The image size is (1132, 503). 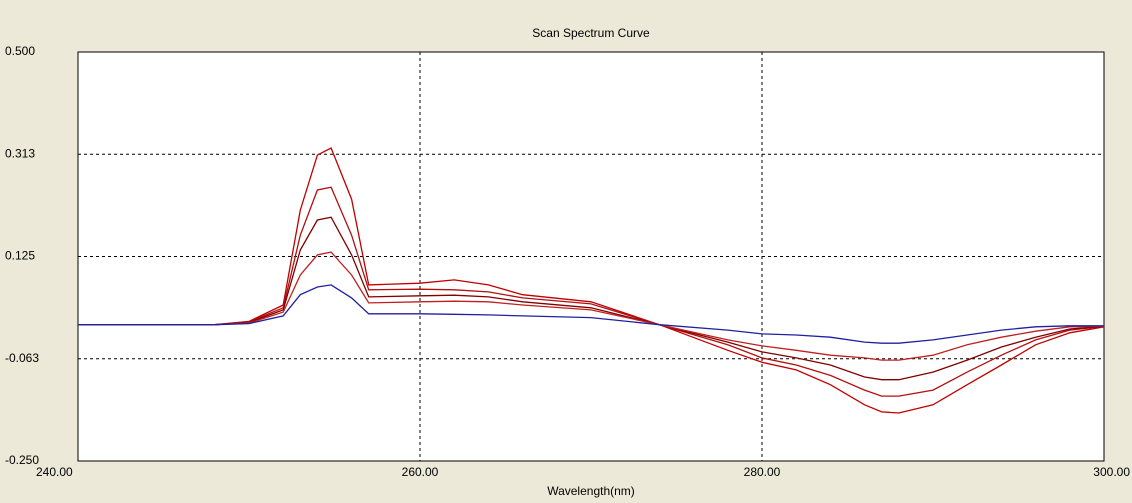 I want to click on x-tick-label: 300.00, so click(x=1111, y=472).